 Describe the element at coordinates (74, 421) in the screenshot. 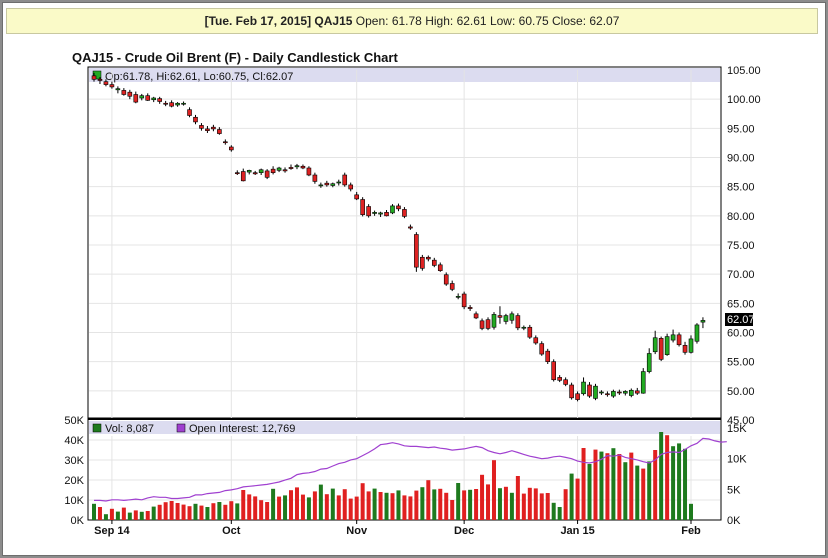

I see `volume-tick-label: 50K` at that location.